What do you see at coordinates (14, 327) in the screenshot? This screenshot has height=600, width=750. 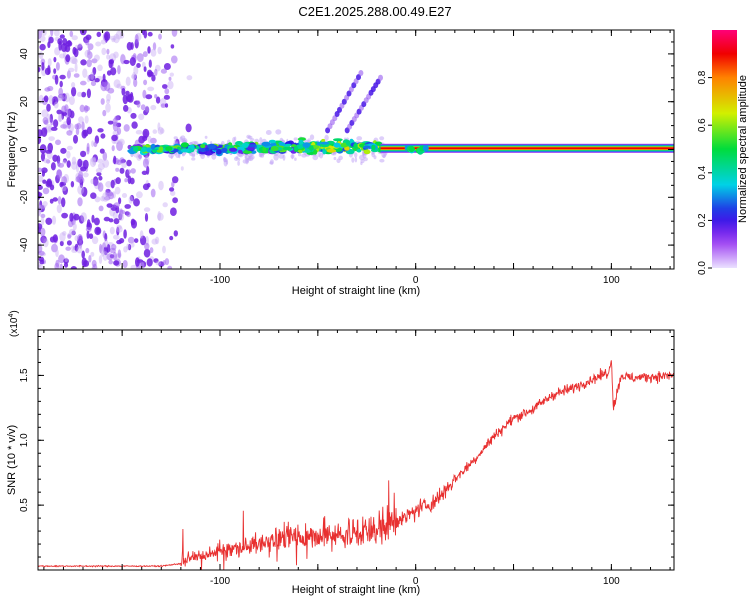 I see `snr-scale-base: (x10` at bounding box center [14, 327].